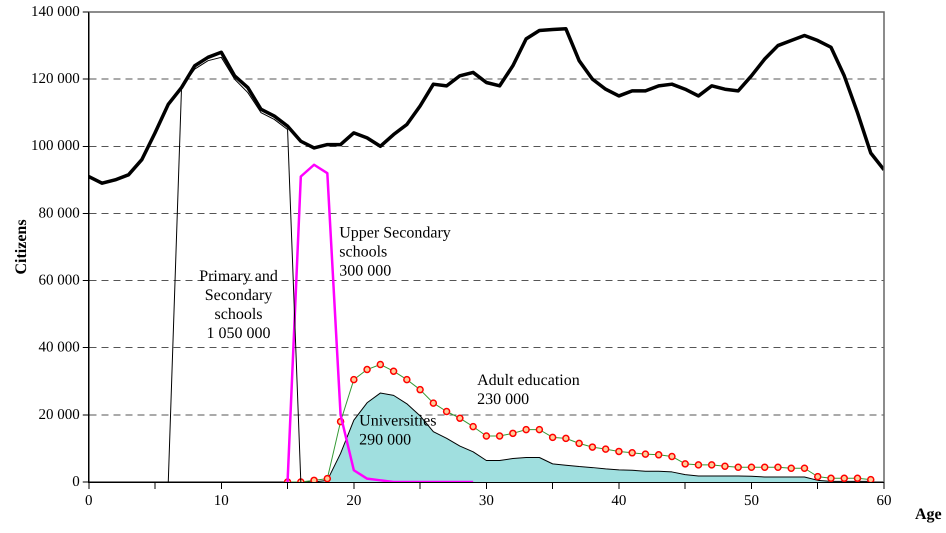 Image resolution: width=946 pixels, height=533 pixels. I want to click on x-tick-label: 30, so click(486, 500).